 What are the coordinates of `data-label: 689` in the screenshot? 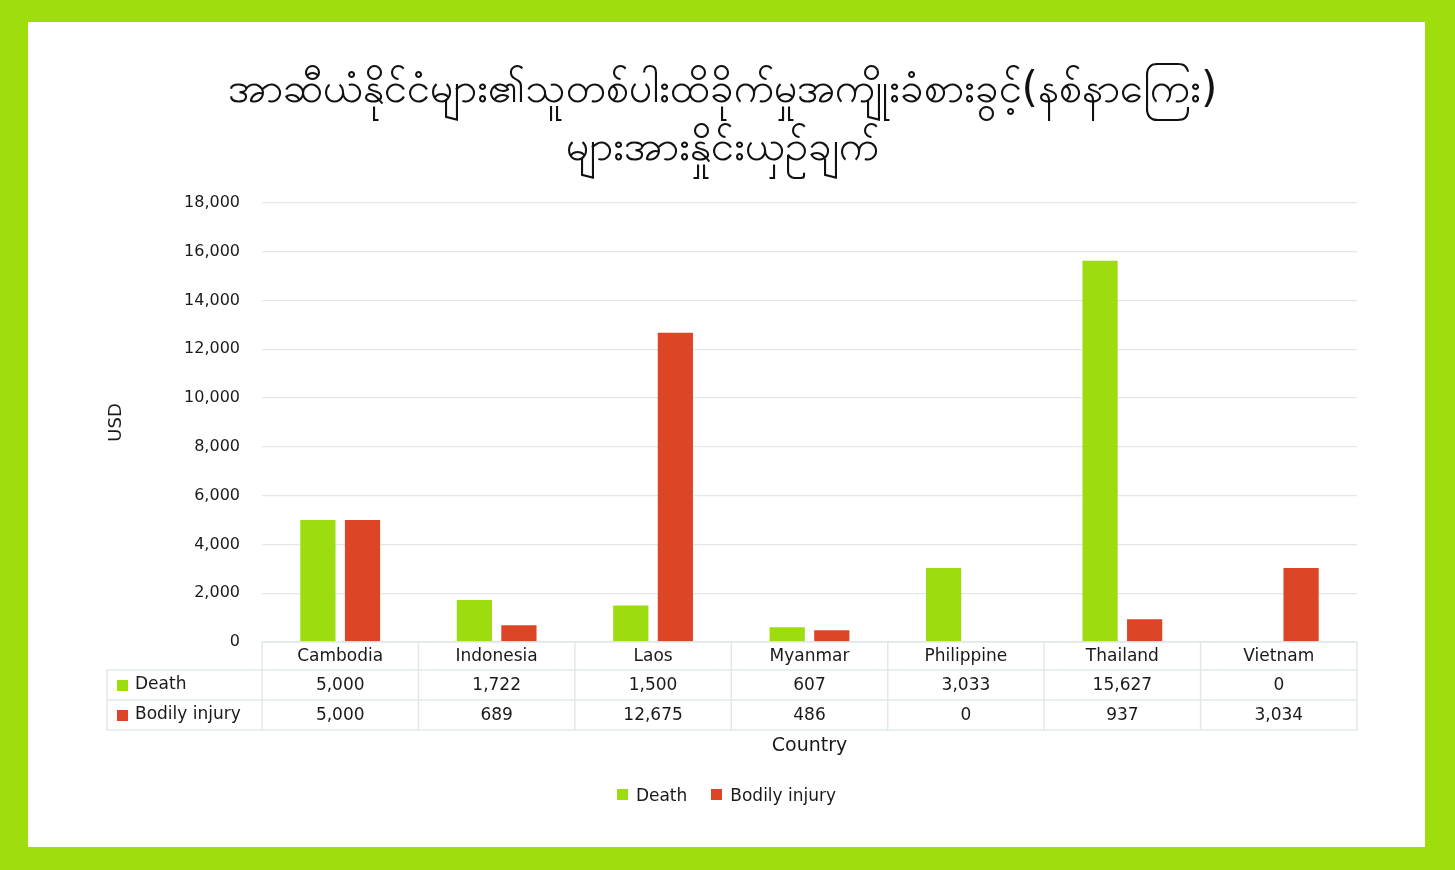 It's located at (496, 714).